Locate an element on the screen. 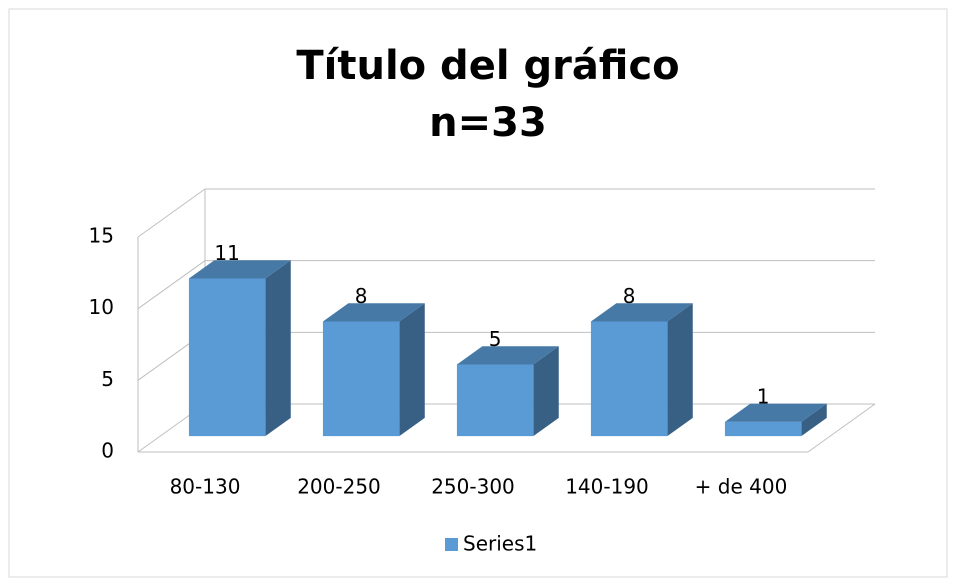 This screenshot has height=580, width=956. x-tick-label: 140-190 is located at coordinates (607, 487).